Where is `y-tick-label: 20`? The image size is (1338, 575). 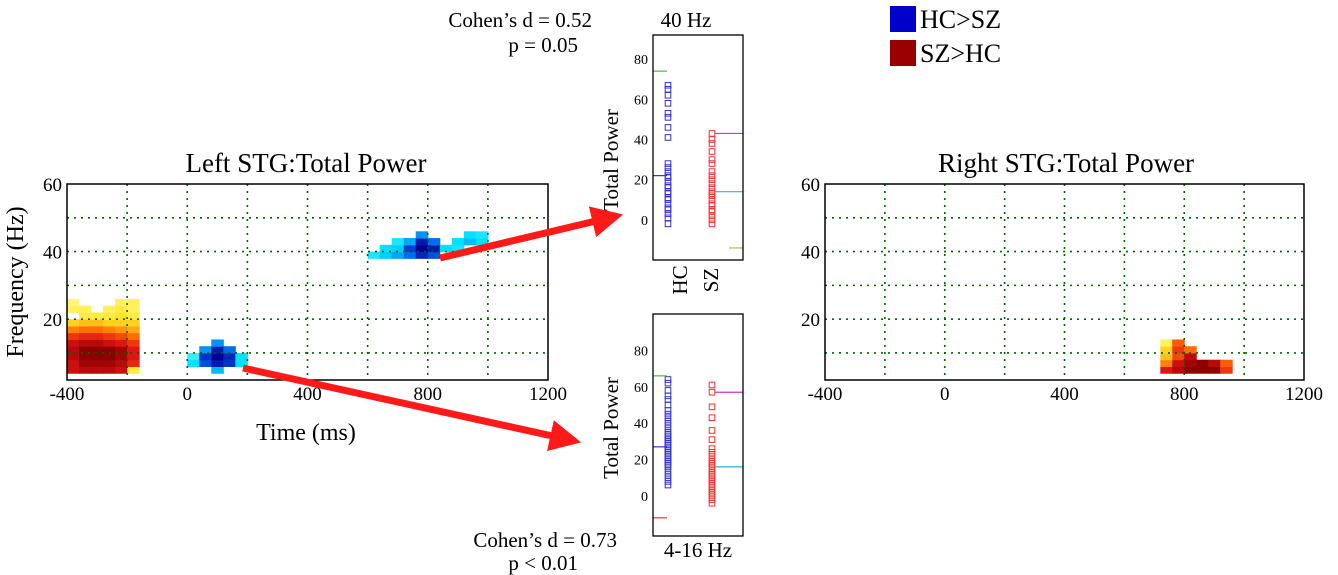
y-tick-label: 20 is located at coordinates (52, 320).